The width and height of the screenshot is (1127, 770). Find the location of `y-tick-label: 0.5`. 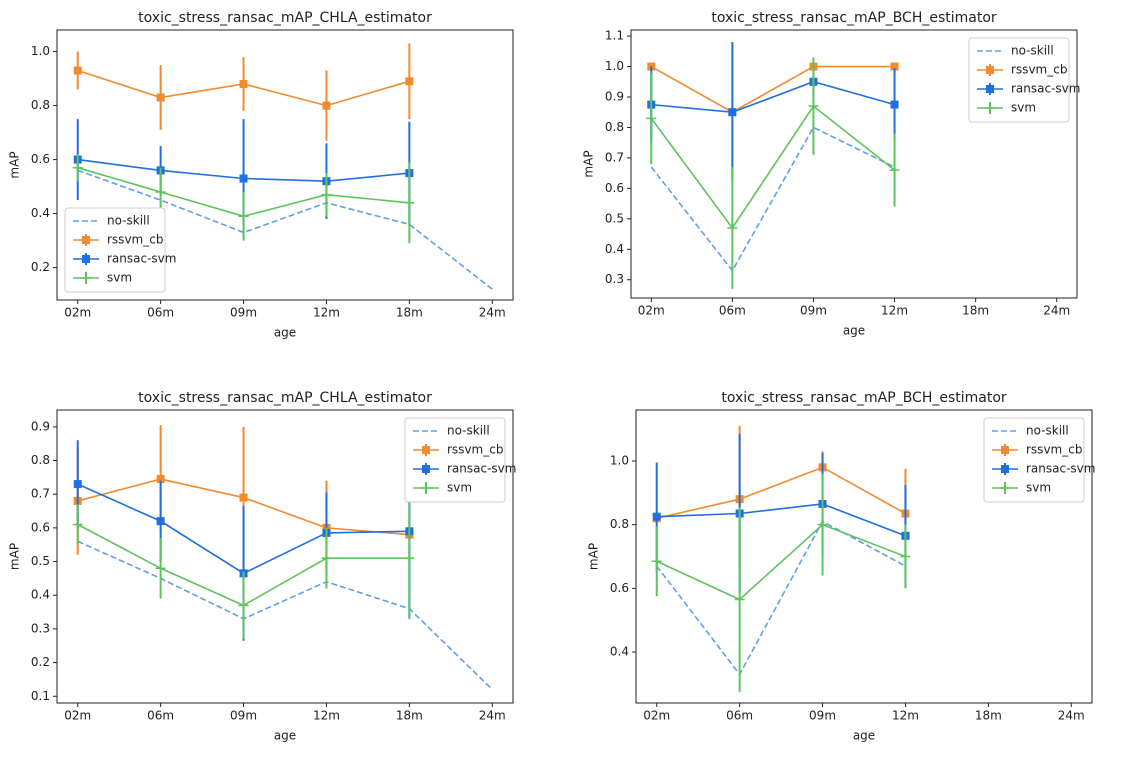

y-tick-label: 0.5 is located at coordinates (614, 218).